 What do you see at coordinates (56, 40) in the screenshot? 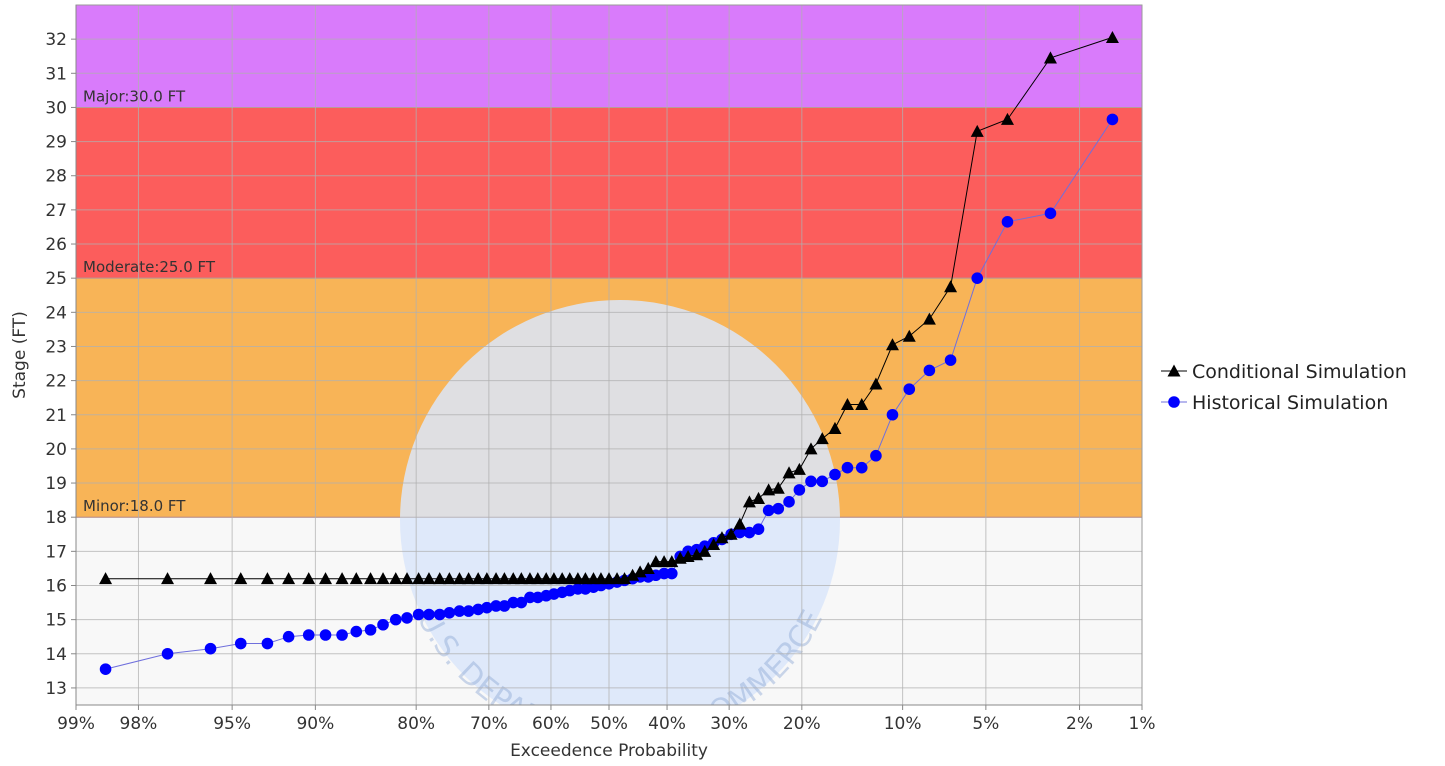
I see `y-tick-label-19: 32` at bounding box center [56, 40].